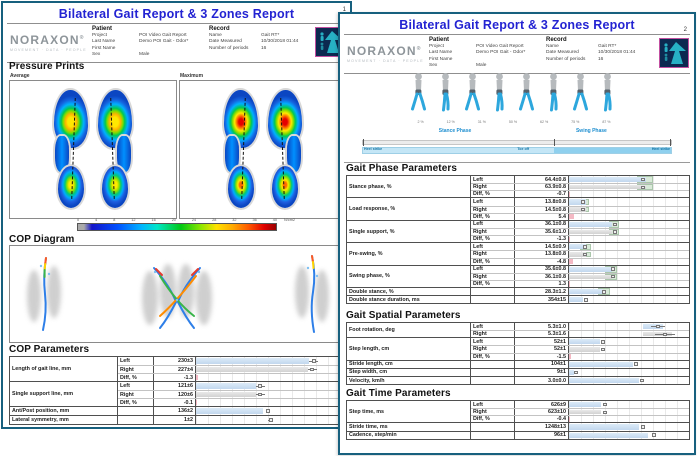  What do you see at coordinates (580, 276) in the screenshot?
I see `param-row: Right 36.1±0.8` at bounding box center [580, 276].